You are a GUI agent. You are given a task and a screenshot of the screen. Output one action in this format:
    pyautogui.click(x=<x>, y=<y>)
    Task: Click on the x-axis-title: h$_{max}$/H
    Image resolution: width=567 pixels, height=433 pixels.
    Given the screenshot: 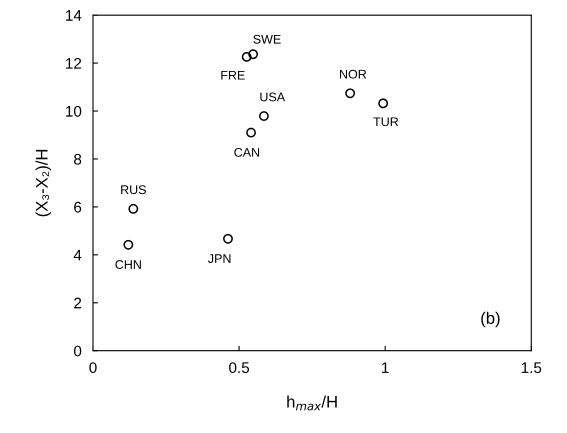 What is the action you would take?
    pyautogui.click(x=312, y=402)
    